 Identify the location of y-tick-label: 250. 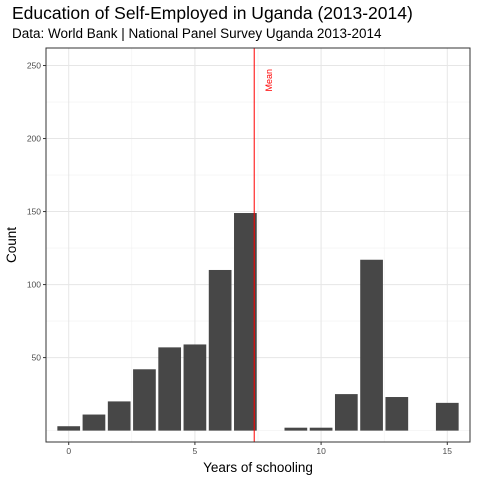
(34, 66).